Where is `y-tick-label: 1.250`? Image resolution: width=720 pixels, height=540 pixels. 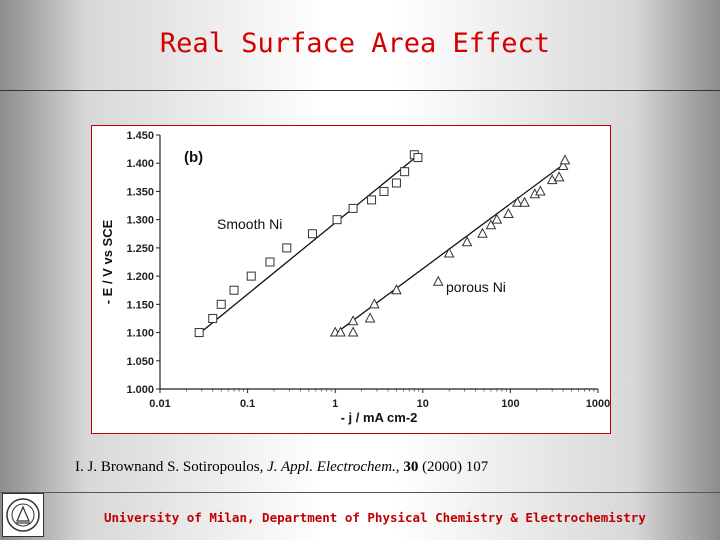
y-tick-label: 1.250 is located at coordinates (140, 249).